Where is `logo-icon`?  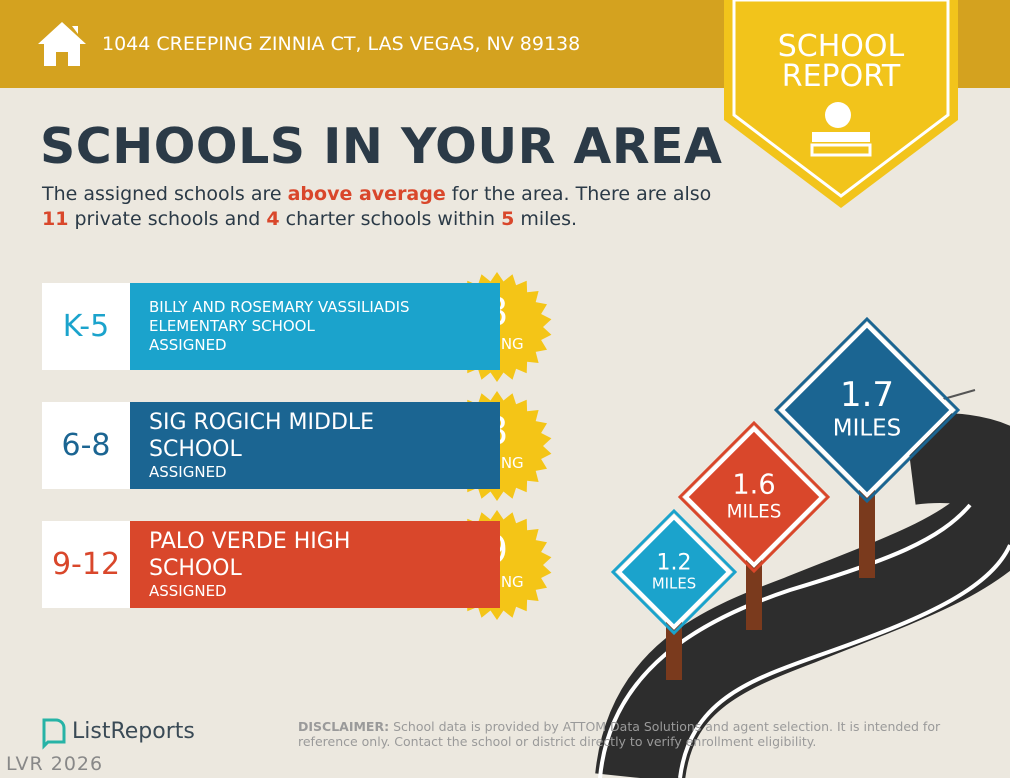
logo-icon is located at coordinates (54, 734).